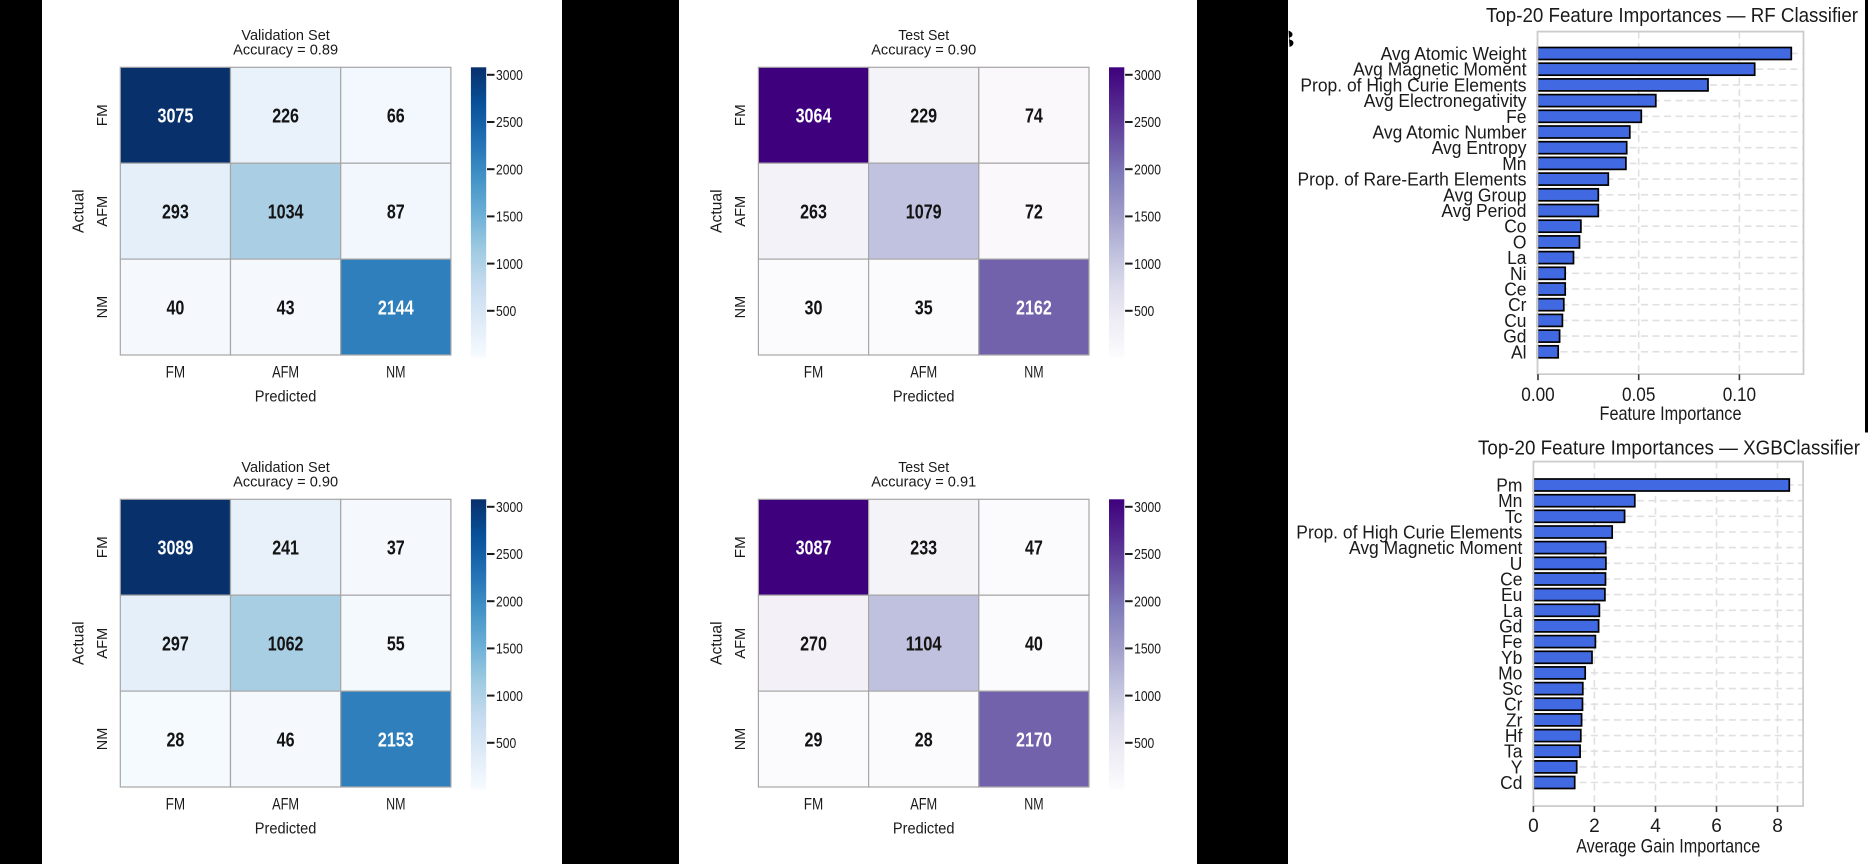  I want to click on svg-text: Zr, so click(1514, 720).